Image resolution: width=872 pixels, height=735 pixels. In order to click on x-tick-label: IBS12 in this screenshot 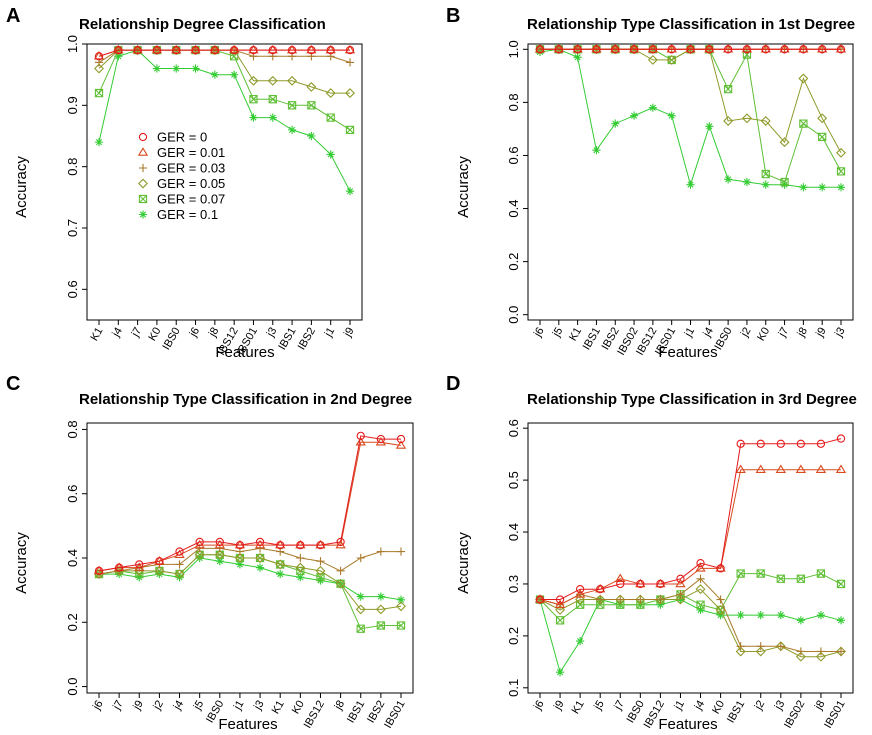, I will do `click(314, 715)`.